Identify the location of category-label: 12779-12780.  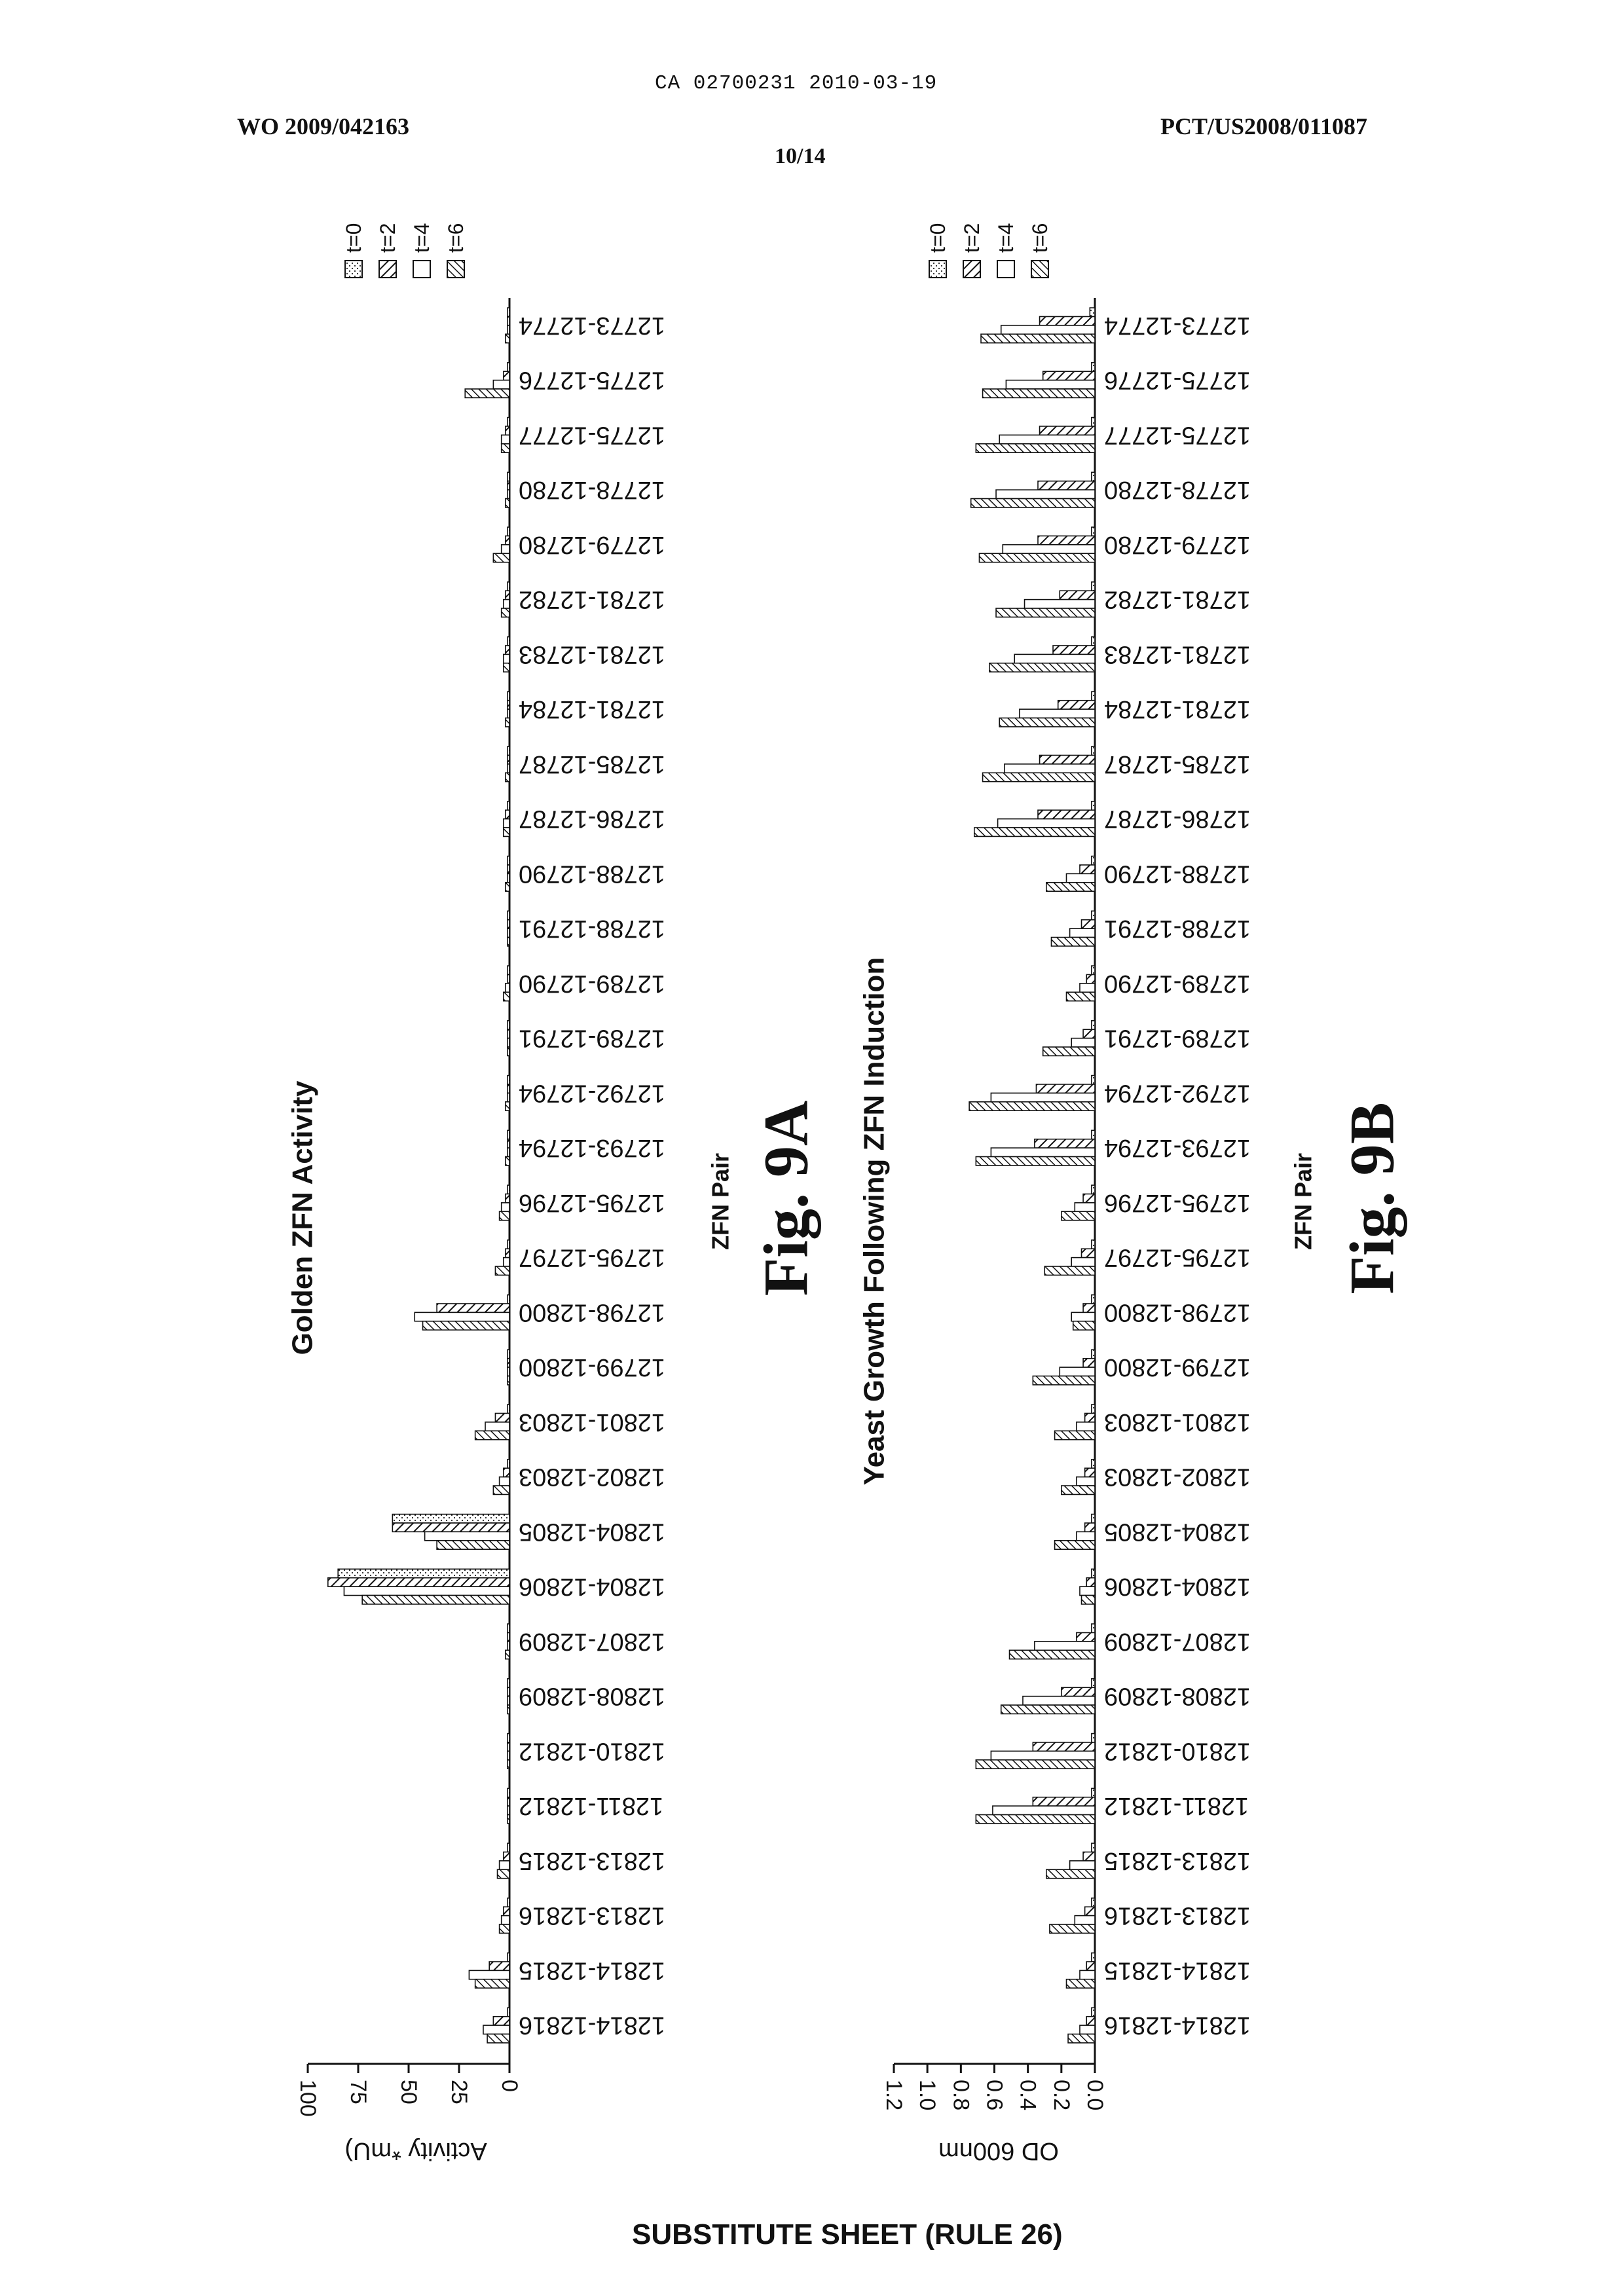
(1177, 545).